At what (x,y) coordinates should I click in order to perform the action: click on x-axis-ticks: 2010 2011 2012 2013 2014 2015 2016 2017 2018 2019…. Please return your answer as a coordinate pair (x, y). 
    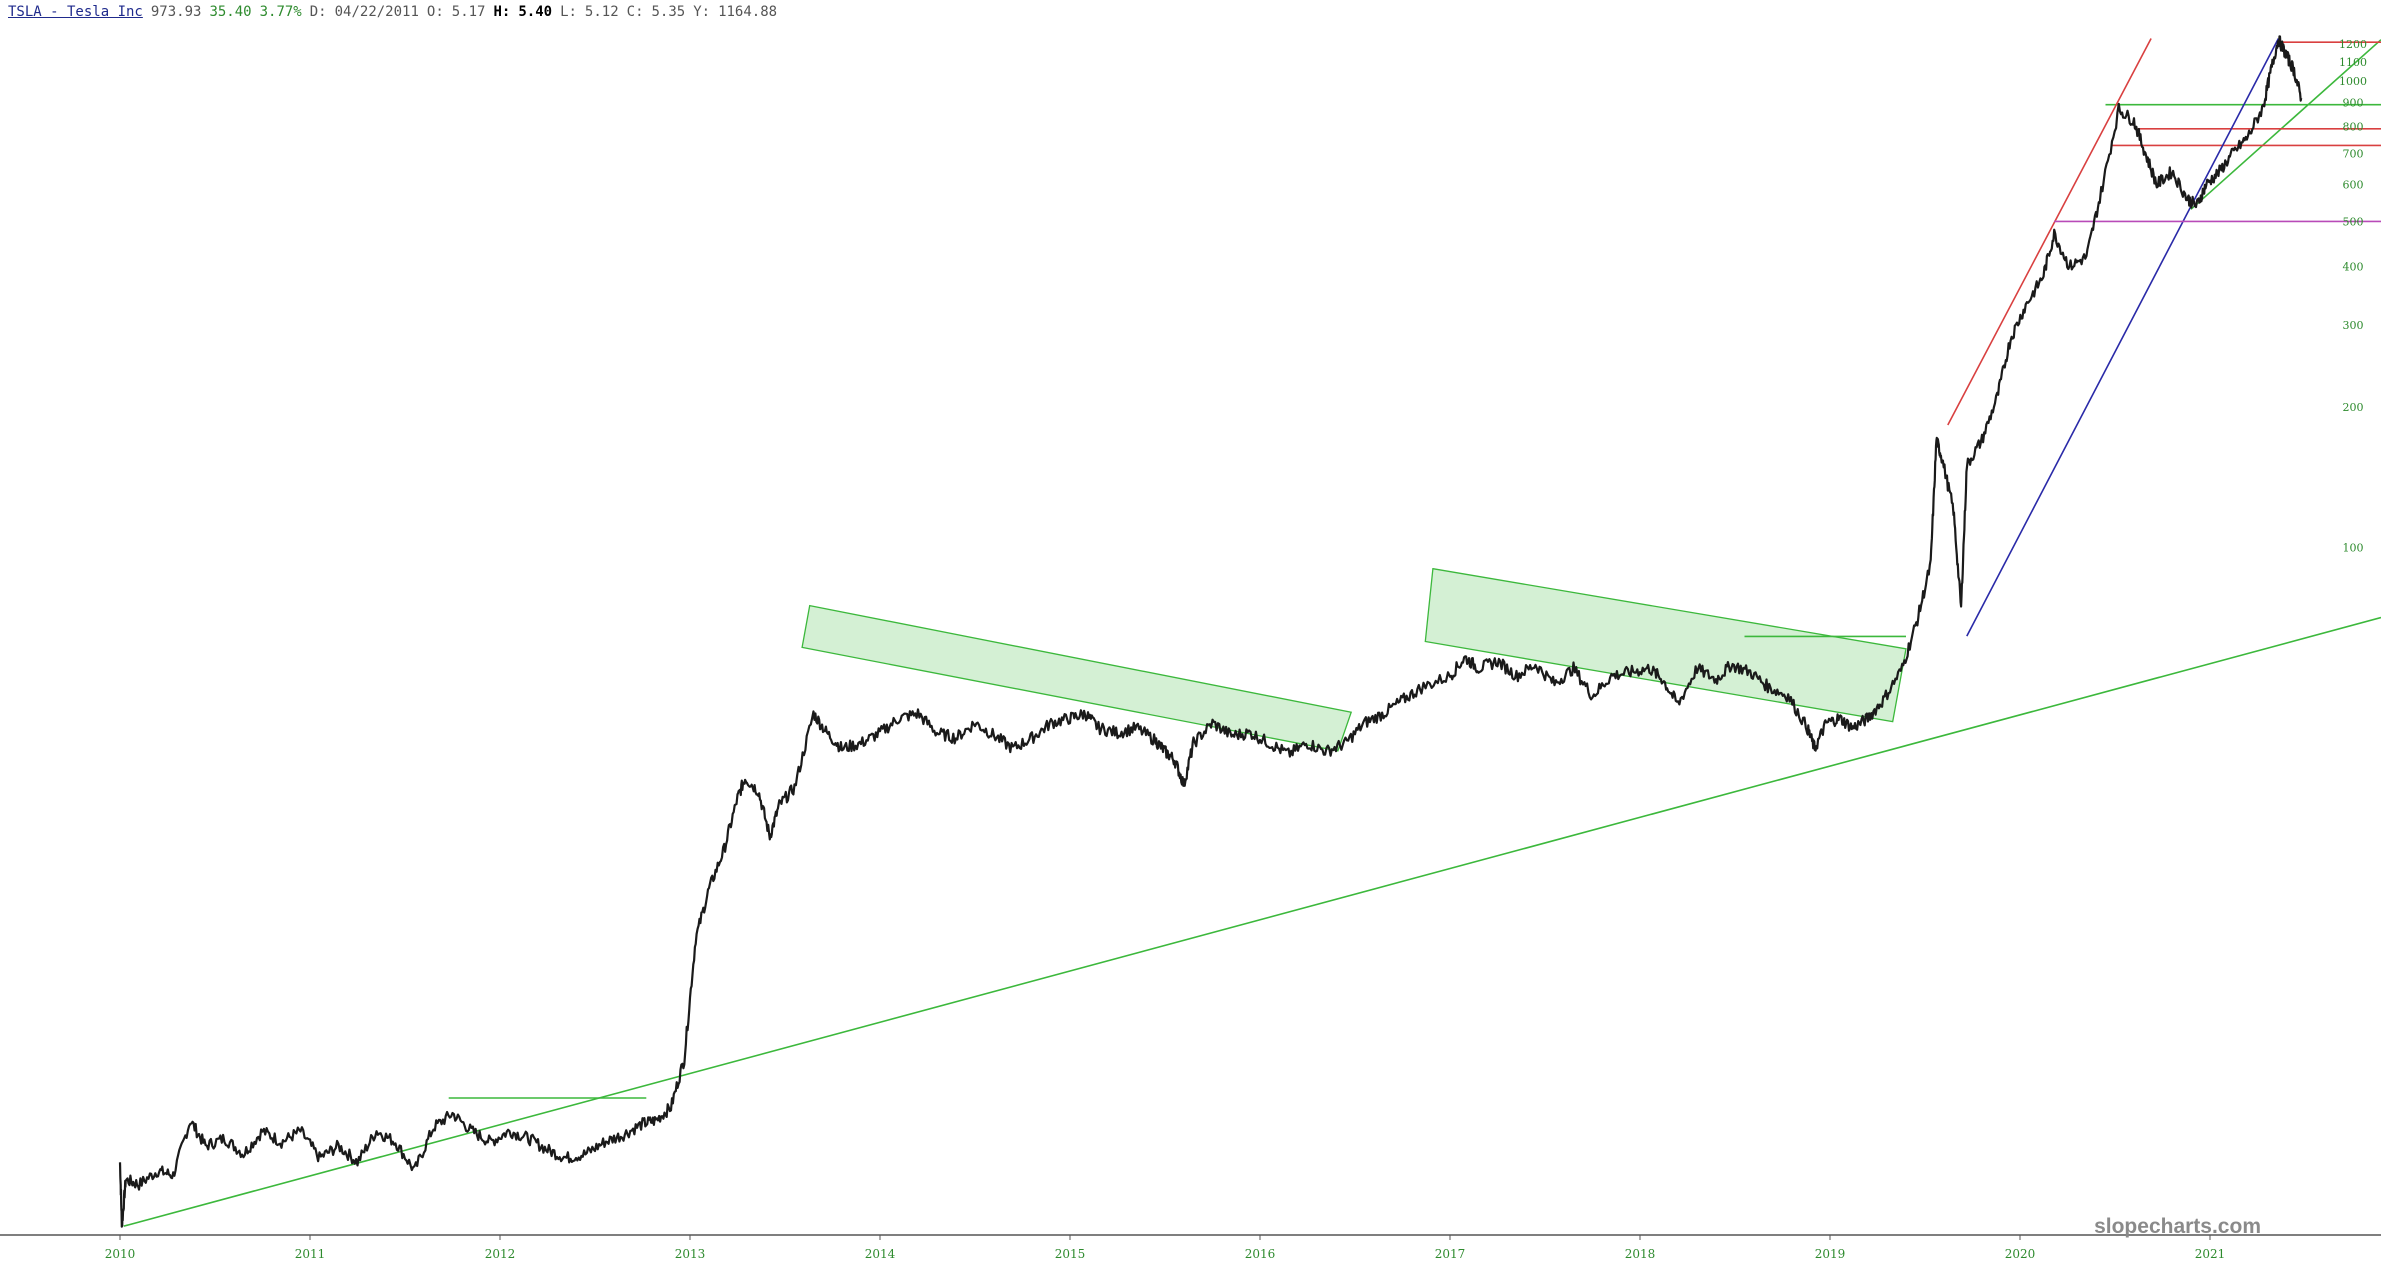
    Looking at the image, I should click on (1165, 1248).